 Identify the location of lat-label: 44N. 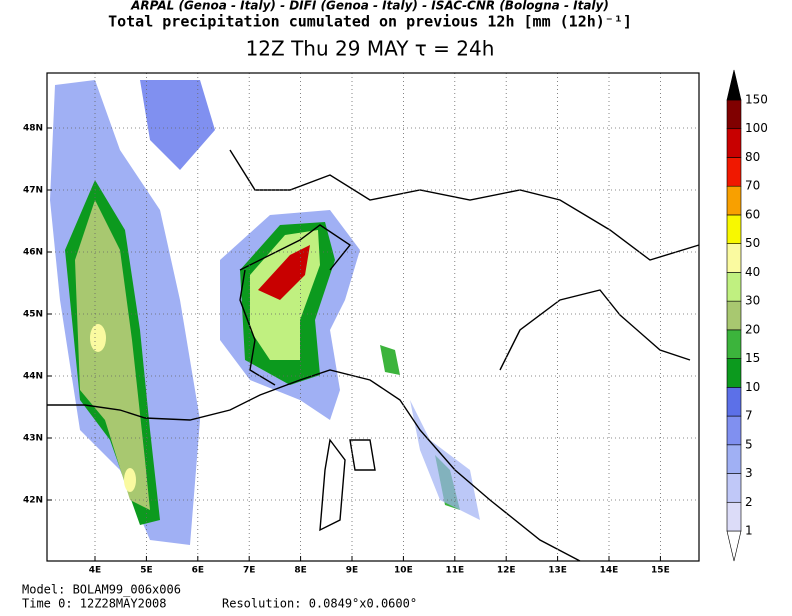
(33, 377).